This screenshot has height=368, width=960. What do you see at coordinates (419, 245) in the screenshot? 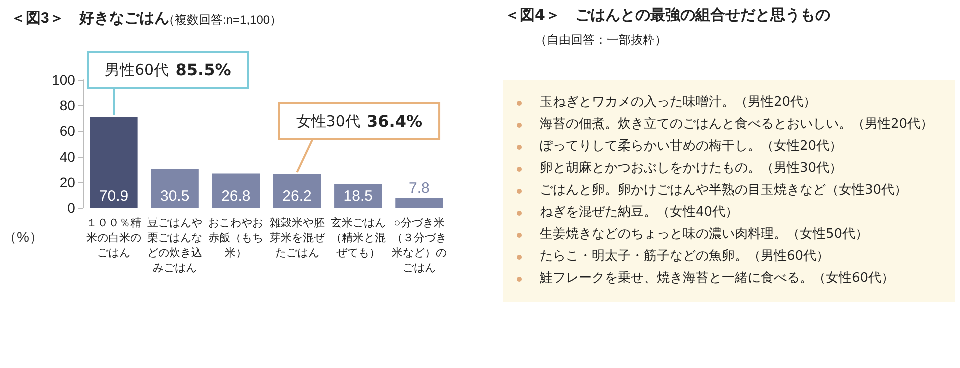
I see `x-tick-label: ○分づき米（３分づき米など）のごはん` at bounding box center [419, 245].